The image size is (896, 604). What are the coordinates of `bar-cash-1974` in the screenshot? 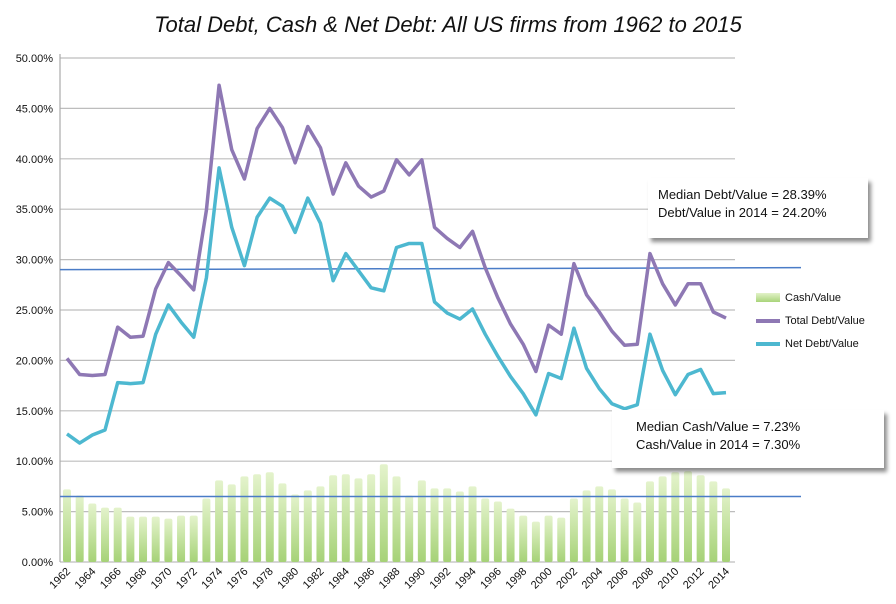 It's located at (219, 521).